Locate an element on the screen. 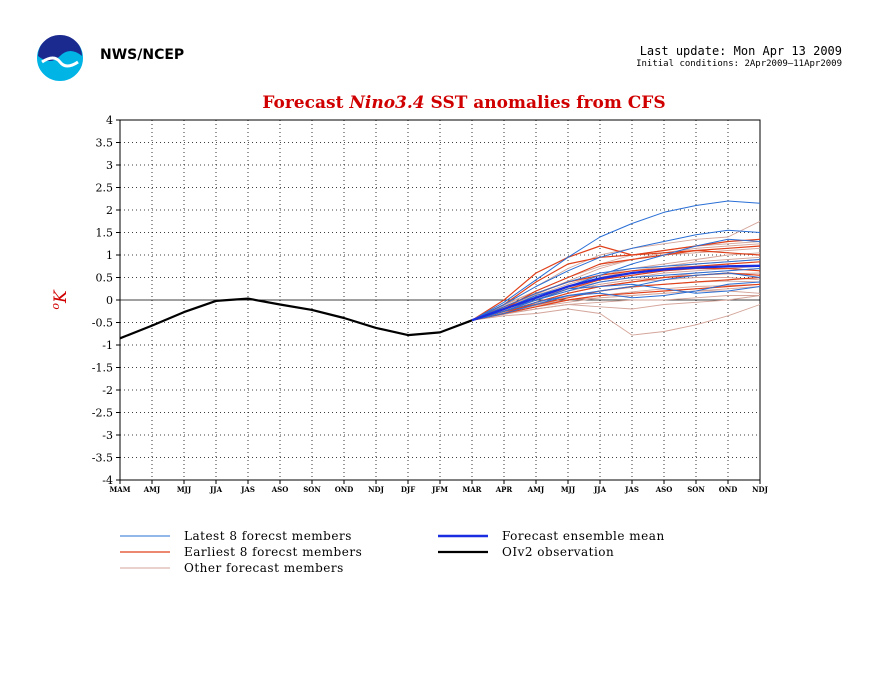 The width and height of the screenshot is (880, 680). y-tick-label: -1.5 is located at coordinates (102, 368).